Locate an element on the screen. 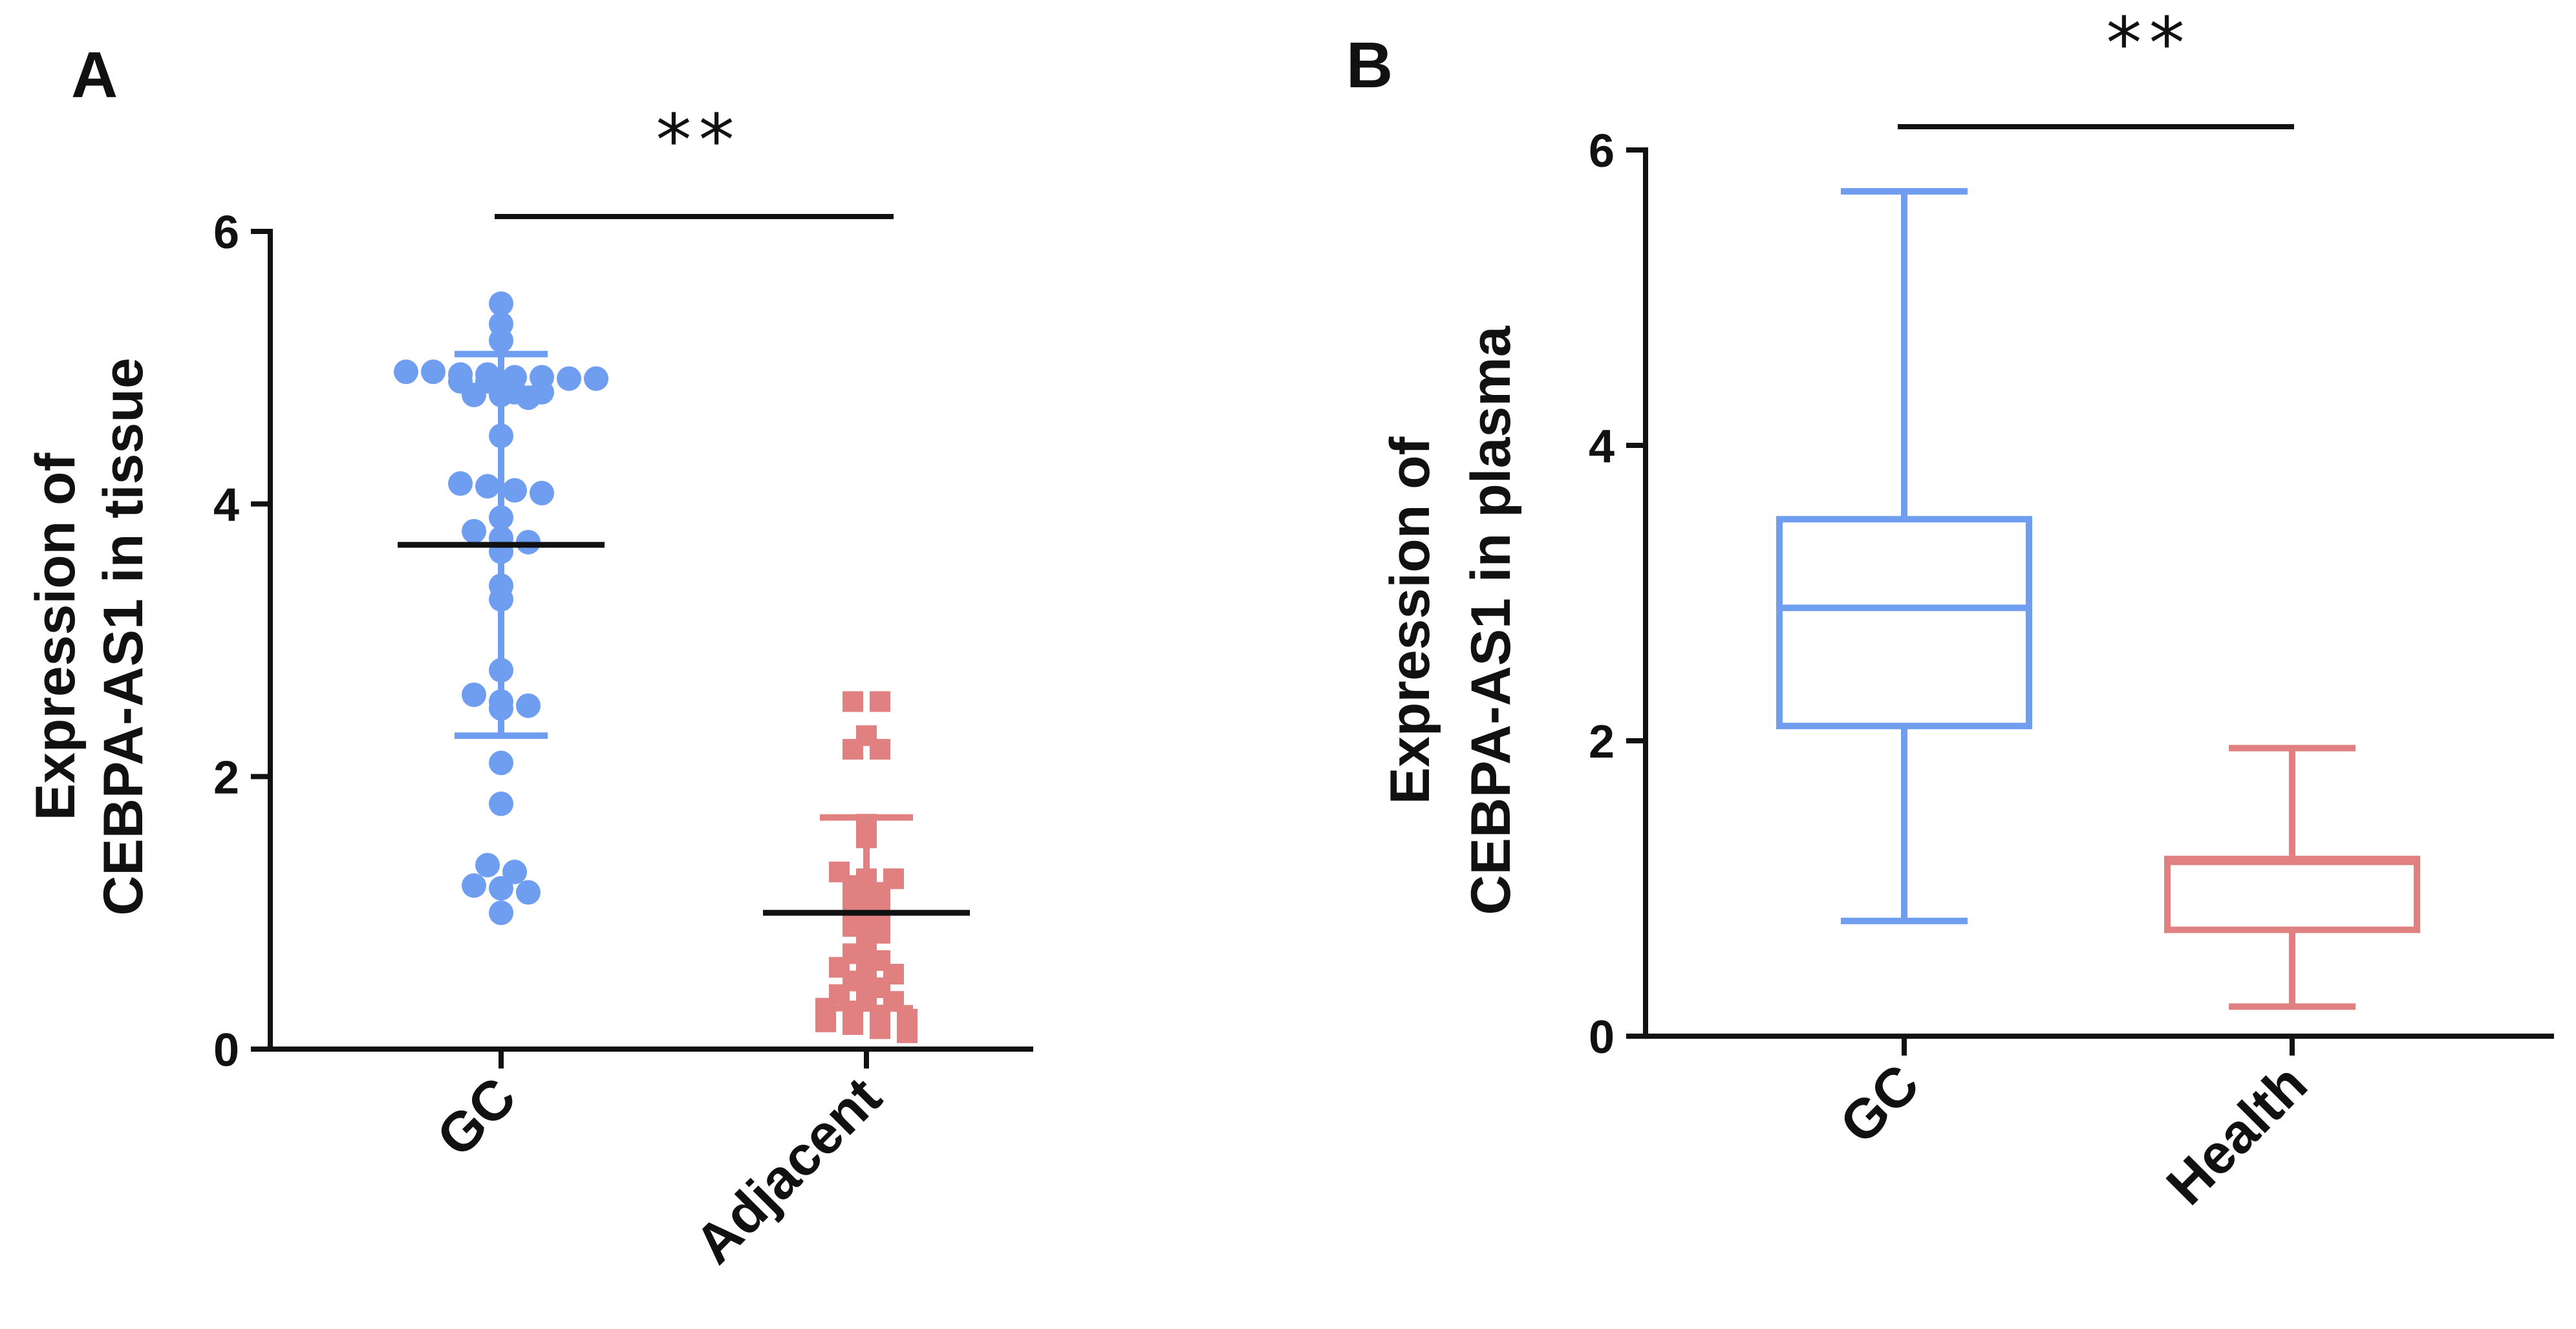 The image size is (2576, 1329). panel-a-y-tick-label: 6 is located at coordinates (226, 233).